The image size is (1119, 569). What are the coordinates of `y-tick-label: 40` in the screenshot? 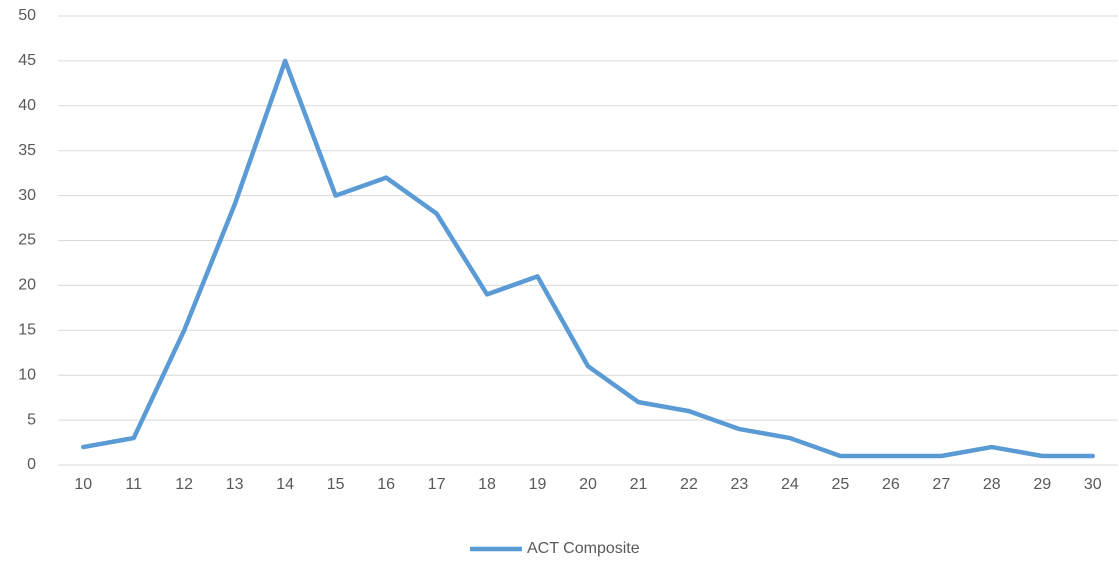 It's located at (27, 105).